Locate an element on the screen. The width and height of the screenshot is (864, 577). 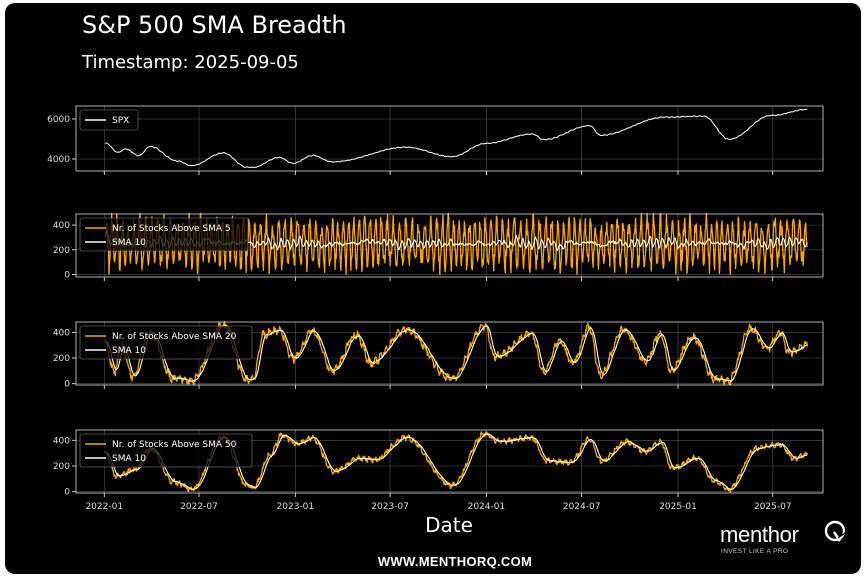
x-tick-label: 2022-07 is located at coordinates (199, 507).